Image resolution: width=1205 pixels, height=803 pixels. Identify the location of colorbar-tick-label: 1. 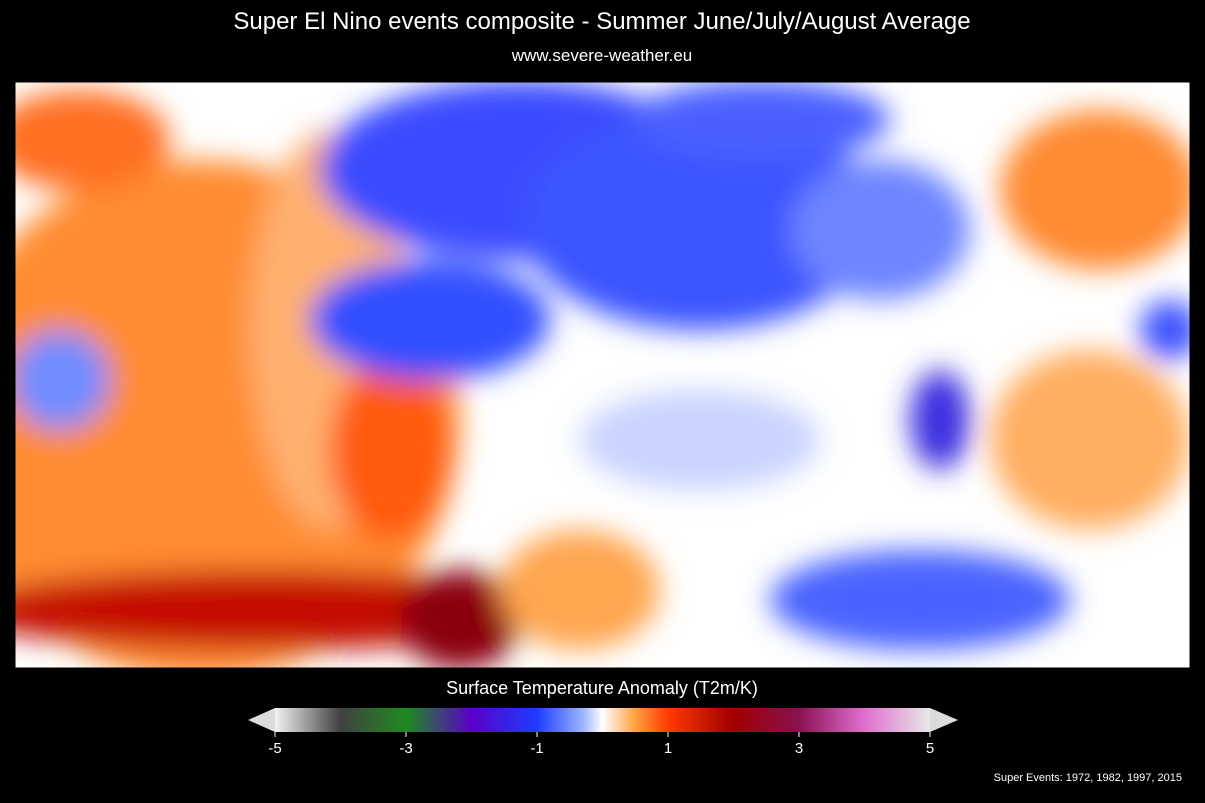
(668, 748).